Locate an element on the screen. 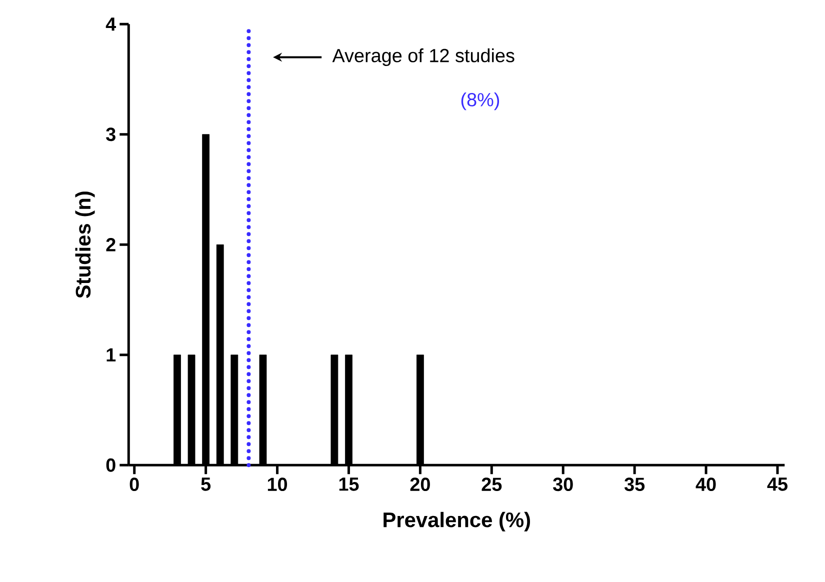 Image resolution: width=825 pixels, height=582 pixels. x-tick-label: 35 is located at coordinates (634, 485).